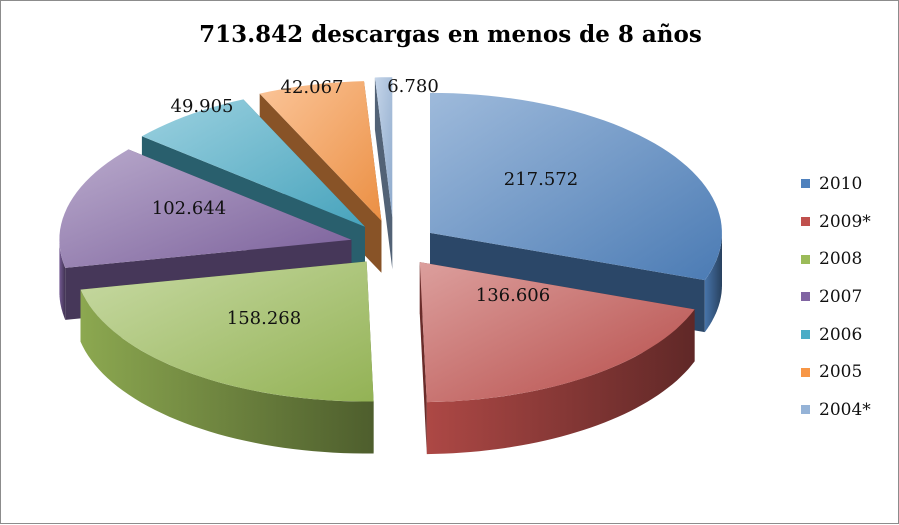  I want to click on legend-item: 2004*, so click(836, 410).